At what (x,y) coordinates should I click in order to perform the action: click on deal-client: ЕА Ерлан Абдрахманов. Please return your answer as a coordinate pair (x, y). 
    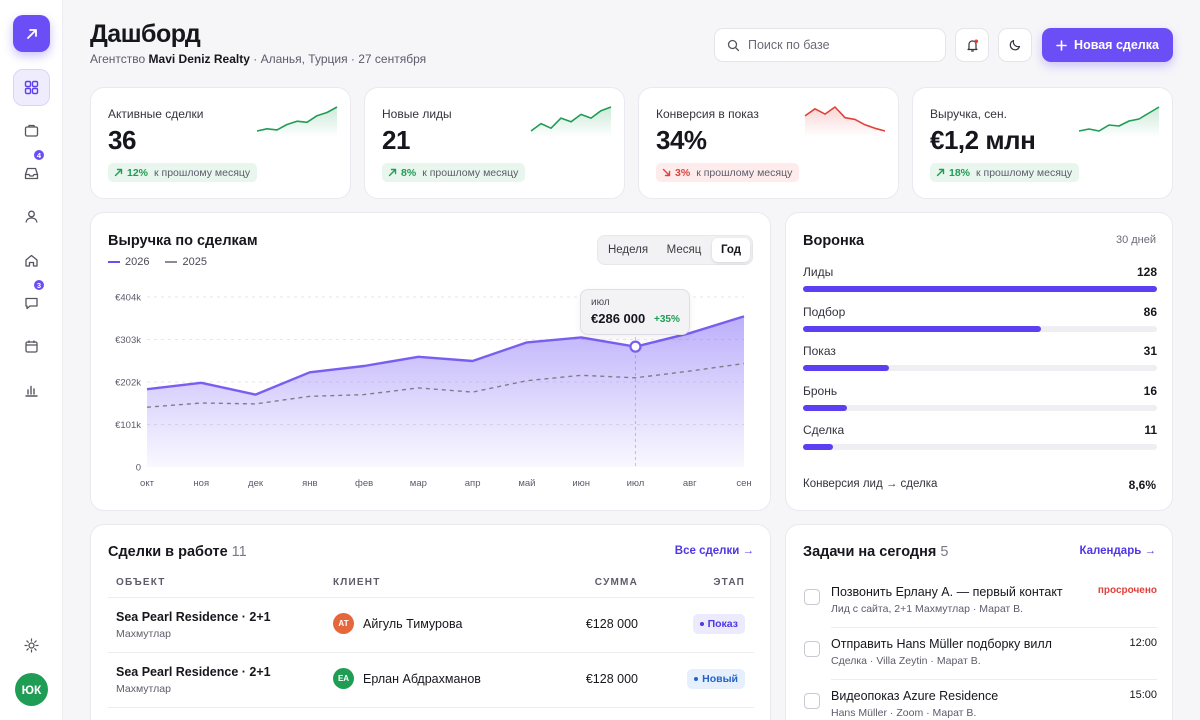
    Looking at the image, I should click on (407, 678).